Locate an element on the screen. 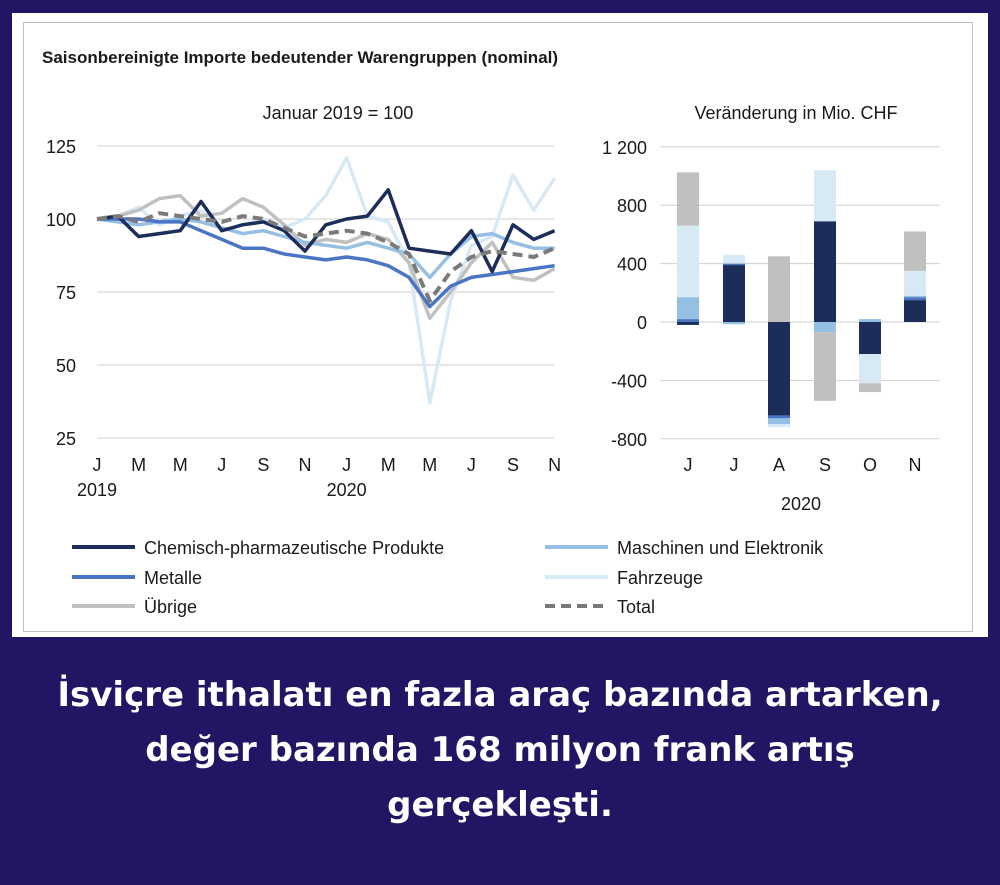 This screenshot has width=1000, height=885. bar-xtick-label: A is located at coordinates (779, 465).